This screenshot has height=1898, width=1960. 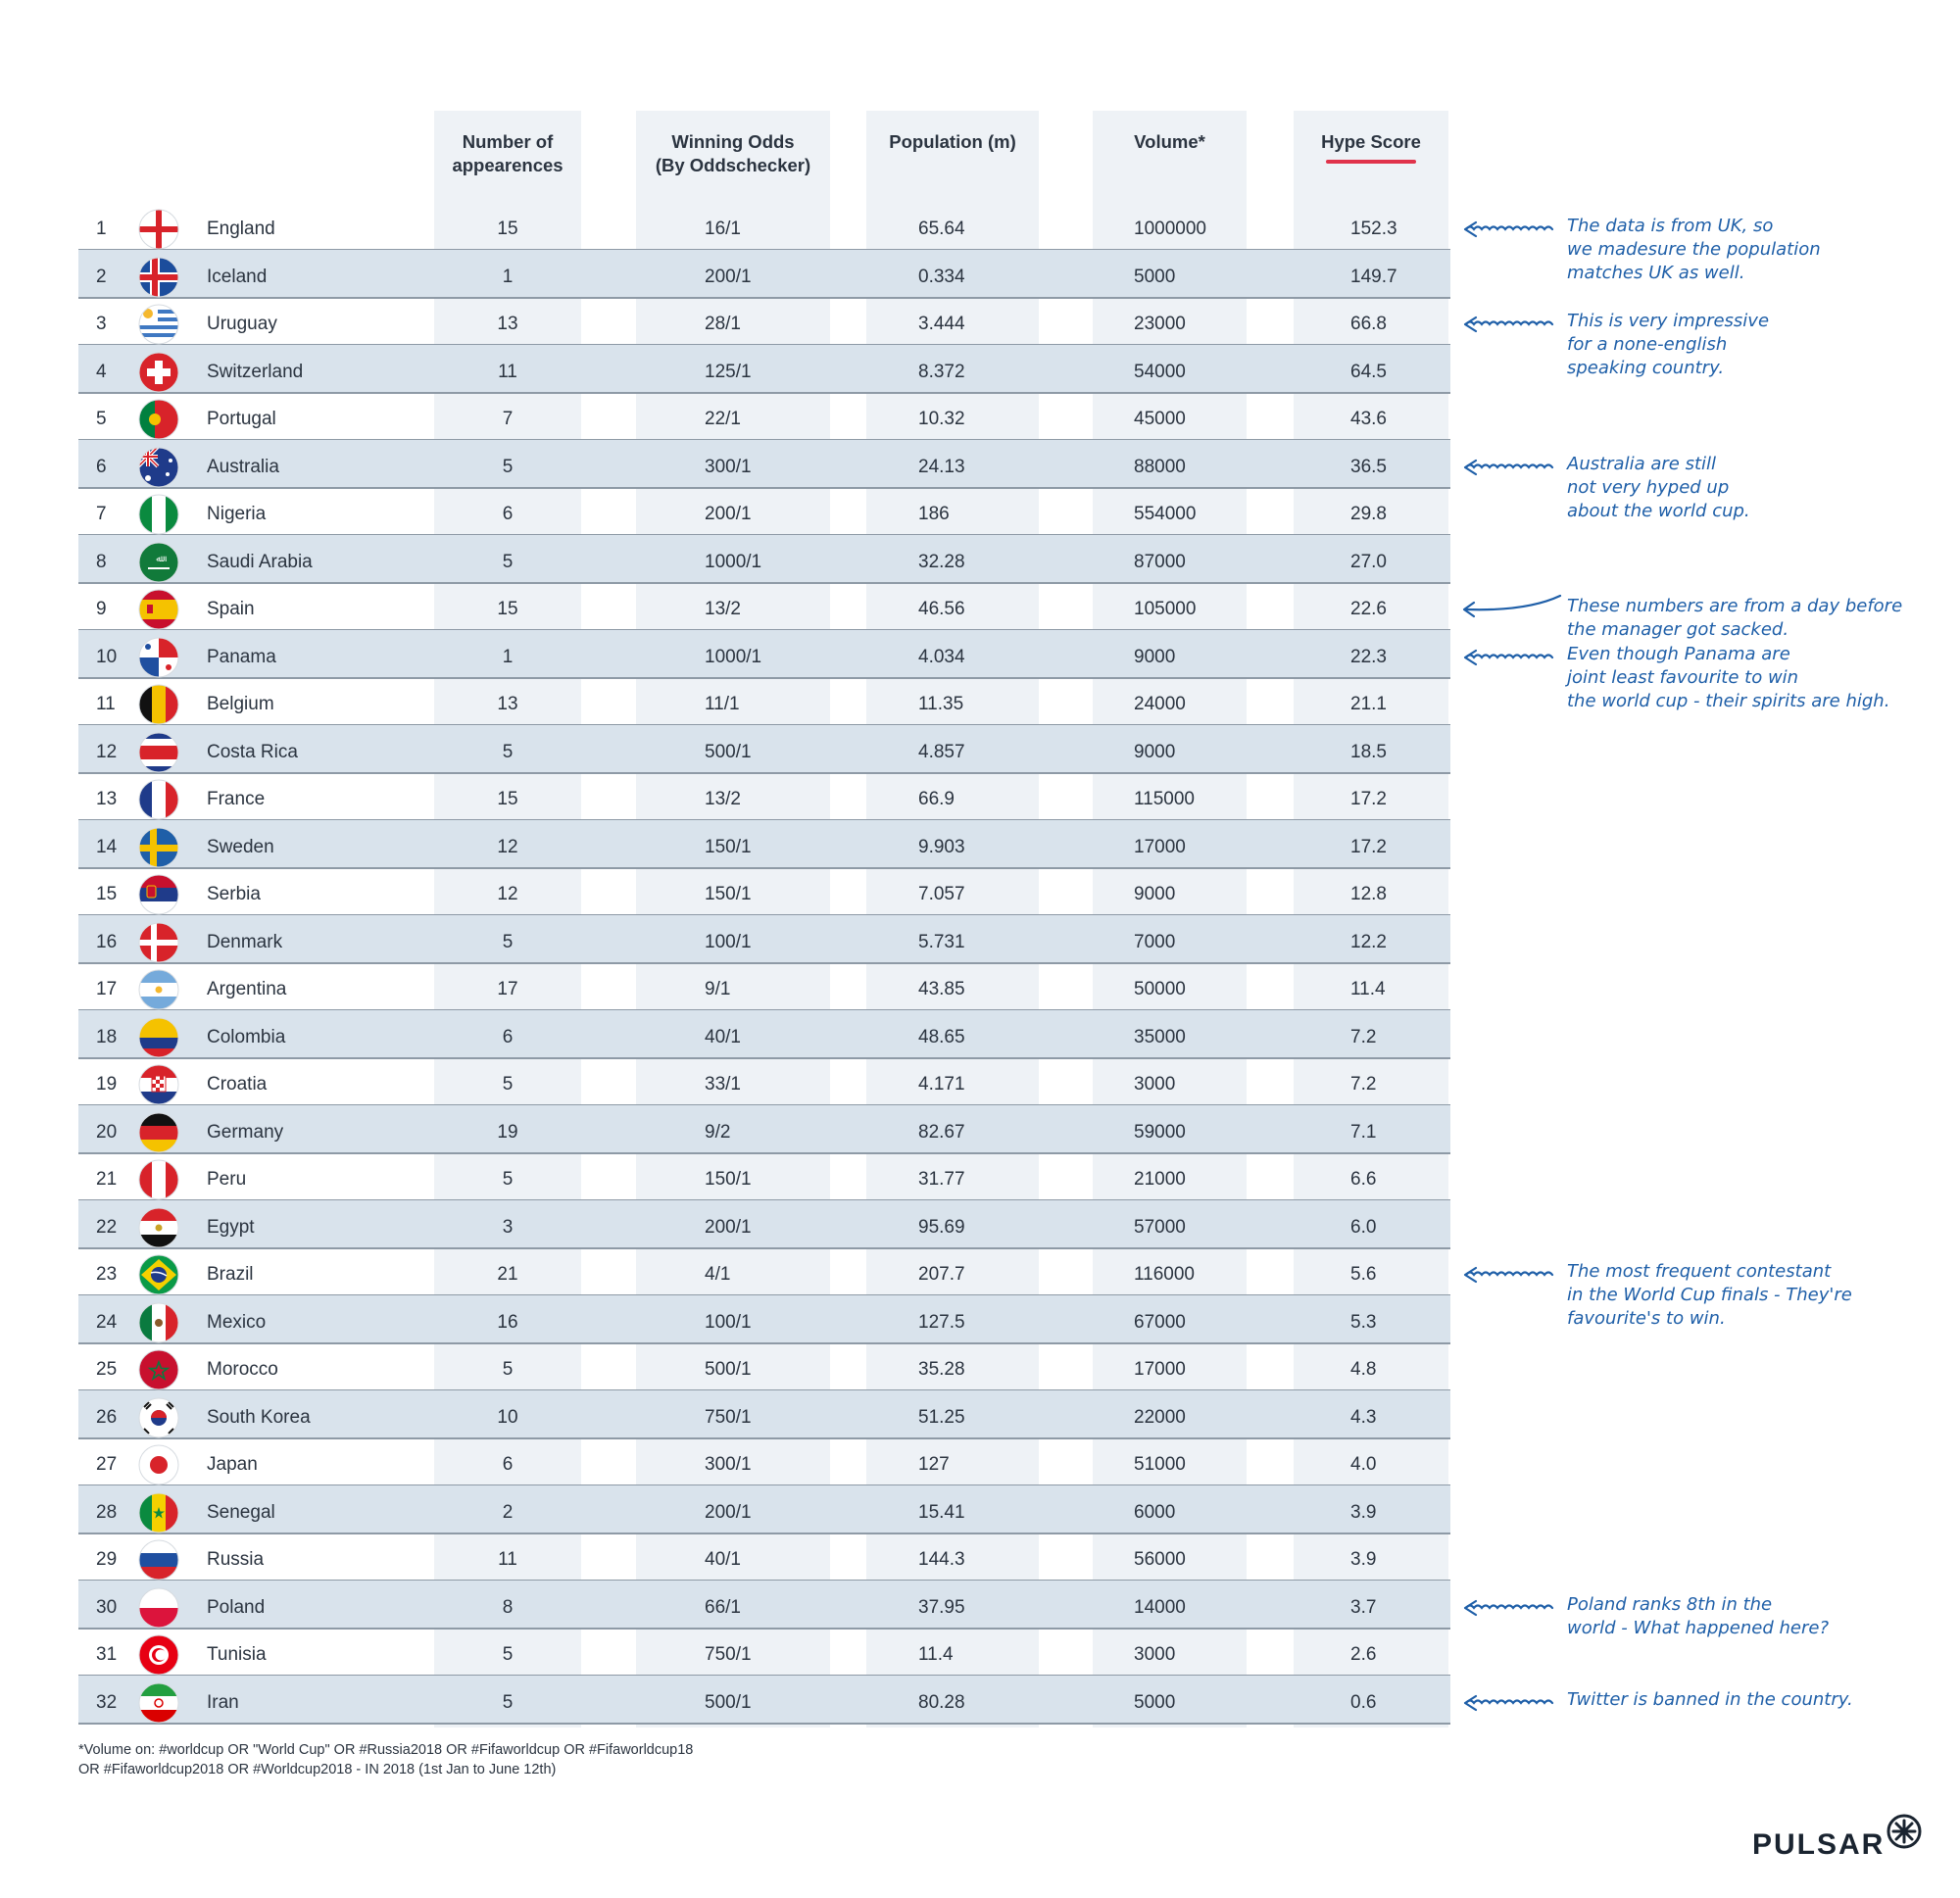 I want to click on rank-cell: 15, so click(x=107, y=894).